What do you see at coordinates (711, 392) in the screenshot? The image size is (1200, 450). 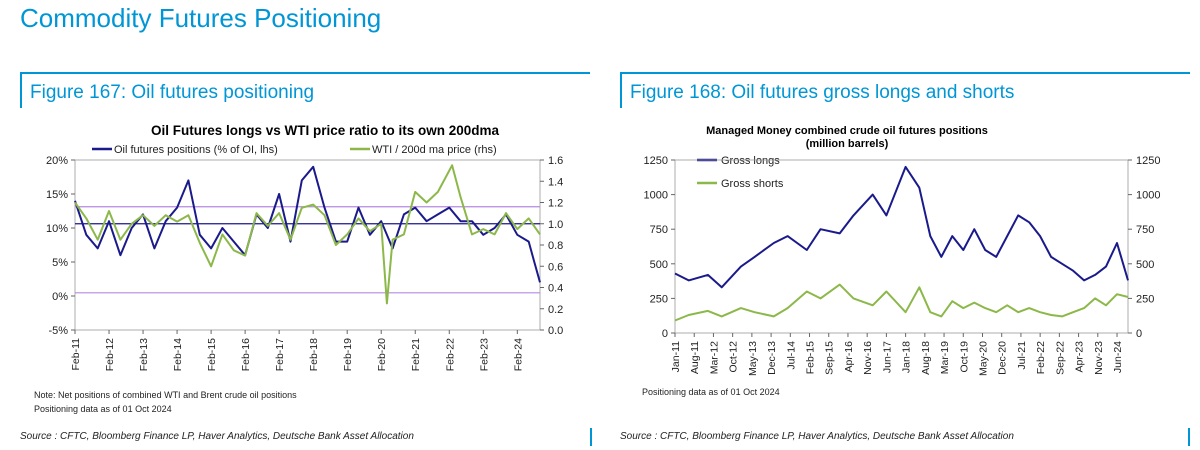 I see `fig168-asof: Positioning data as of 01 Oct 2024` at bounding box center [711, 392].